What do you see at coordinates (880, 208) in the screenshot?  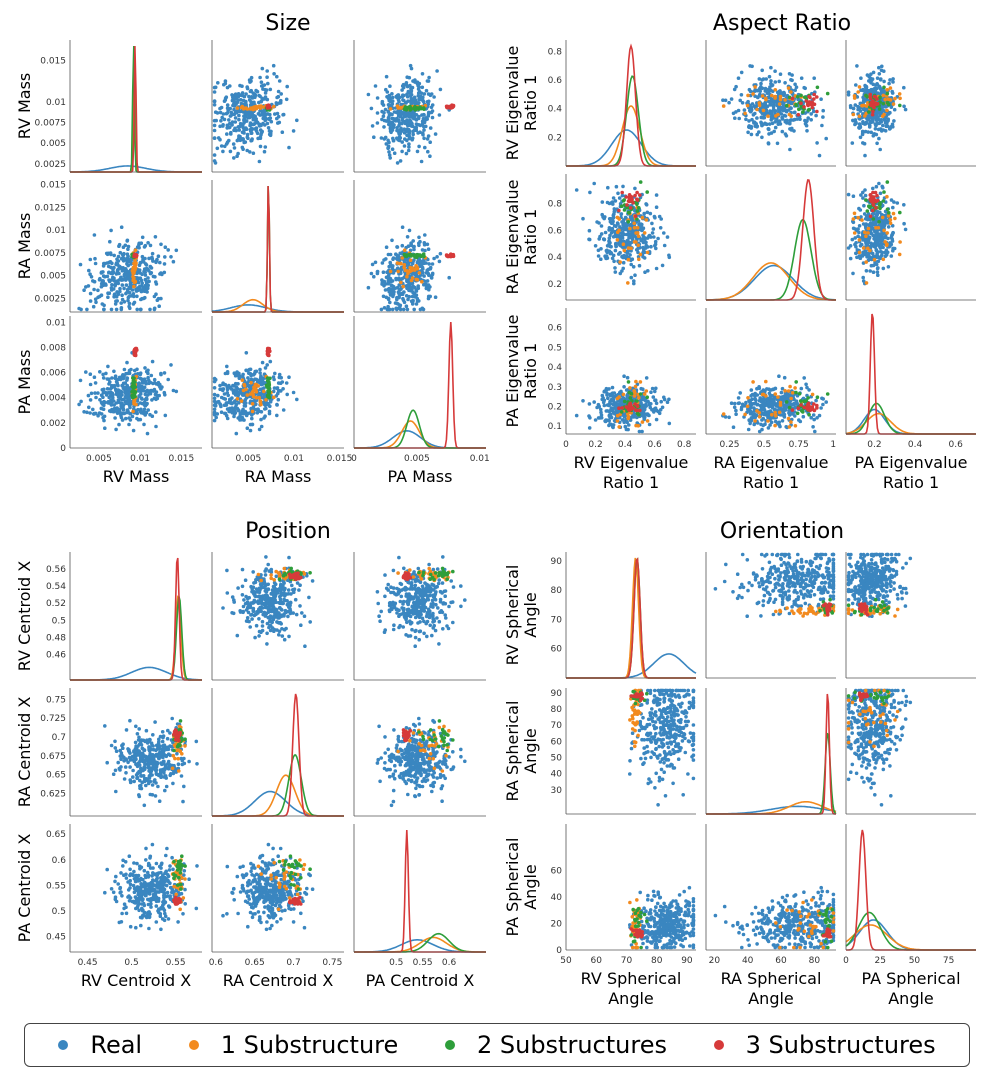 I see `scatter-point-two` at bounding box center [880, 208].